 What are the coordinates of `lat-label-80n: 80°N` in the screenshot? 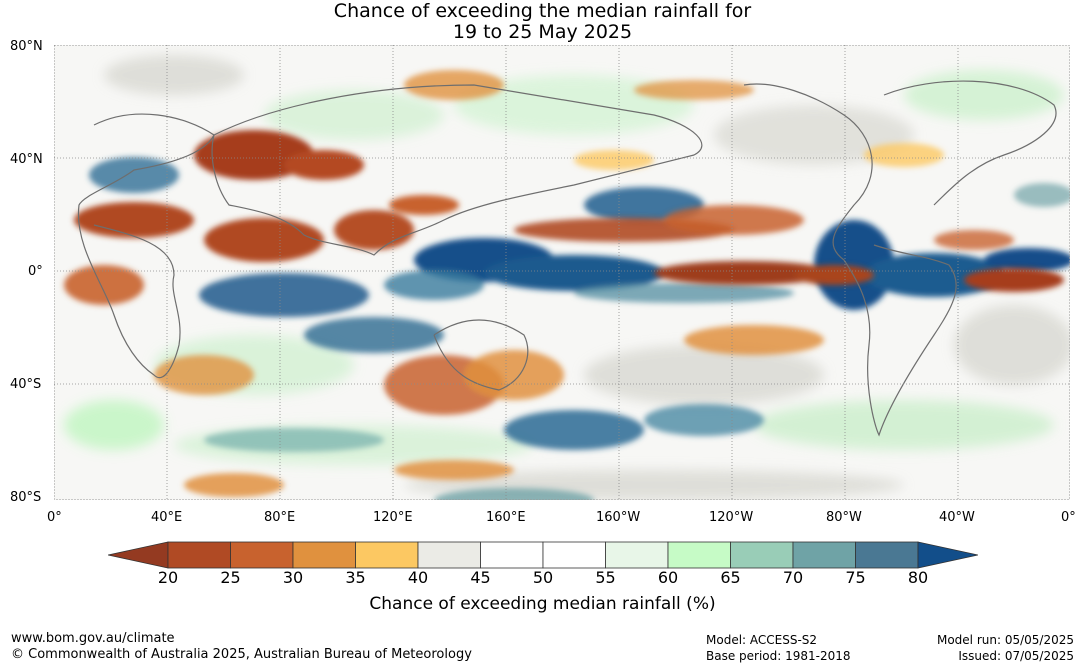 It's located at (26, 46).